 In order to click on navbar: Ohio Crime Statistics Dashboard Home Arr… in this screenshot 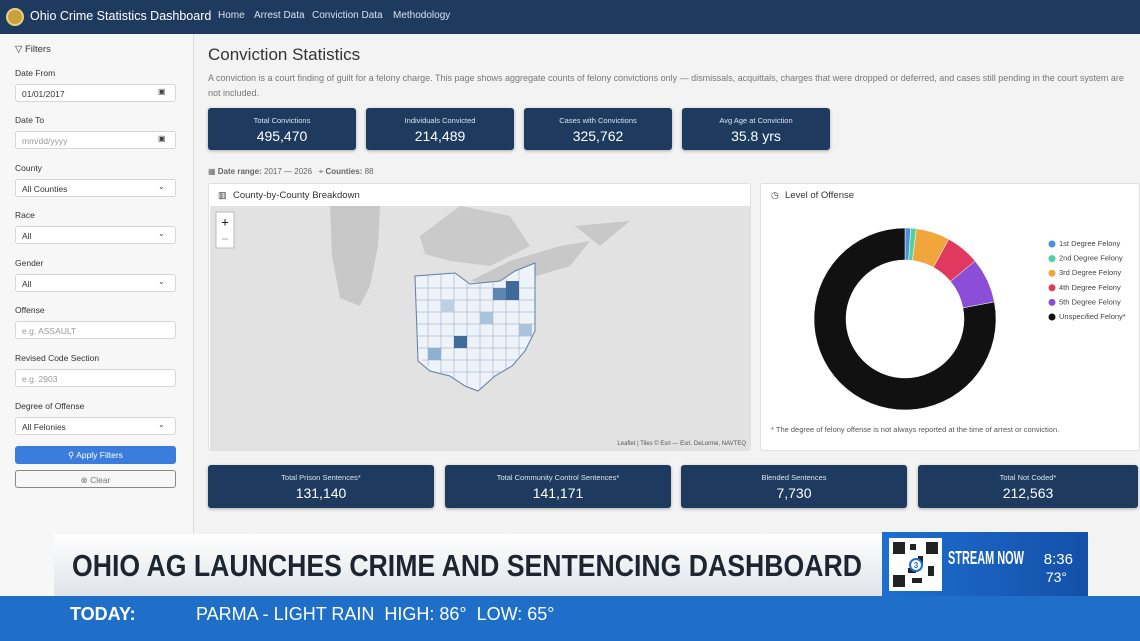, I will do `click(570, 17)`.